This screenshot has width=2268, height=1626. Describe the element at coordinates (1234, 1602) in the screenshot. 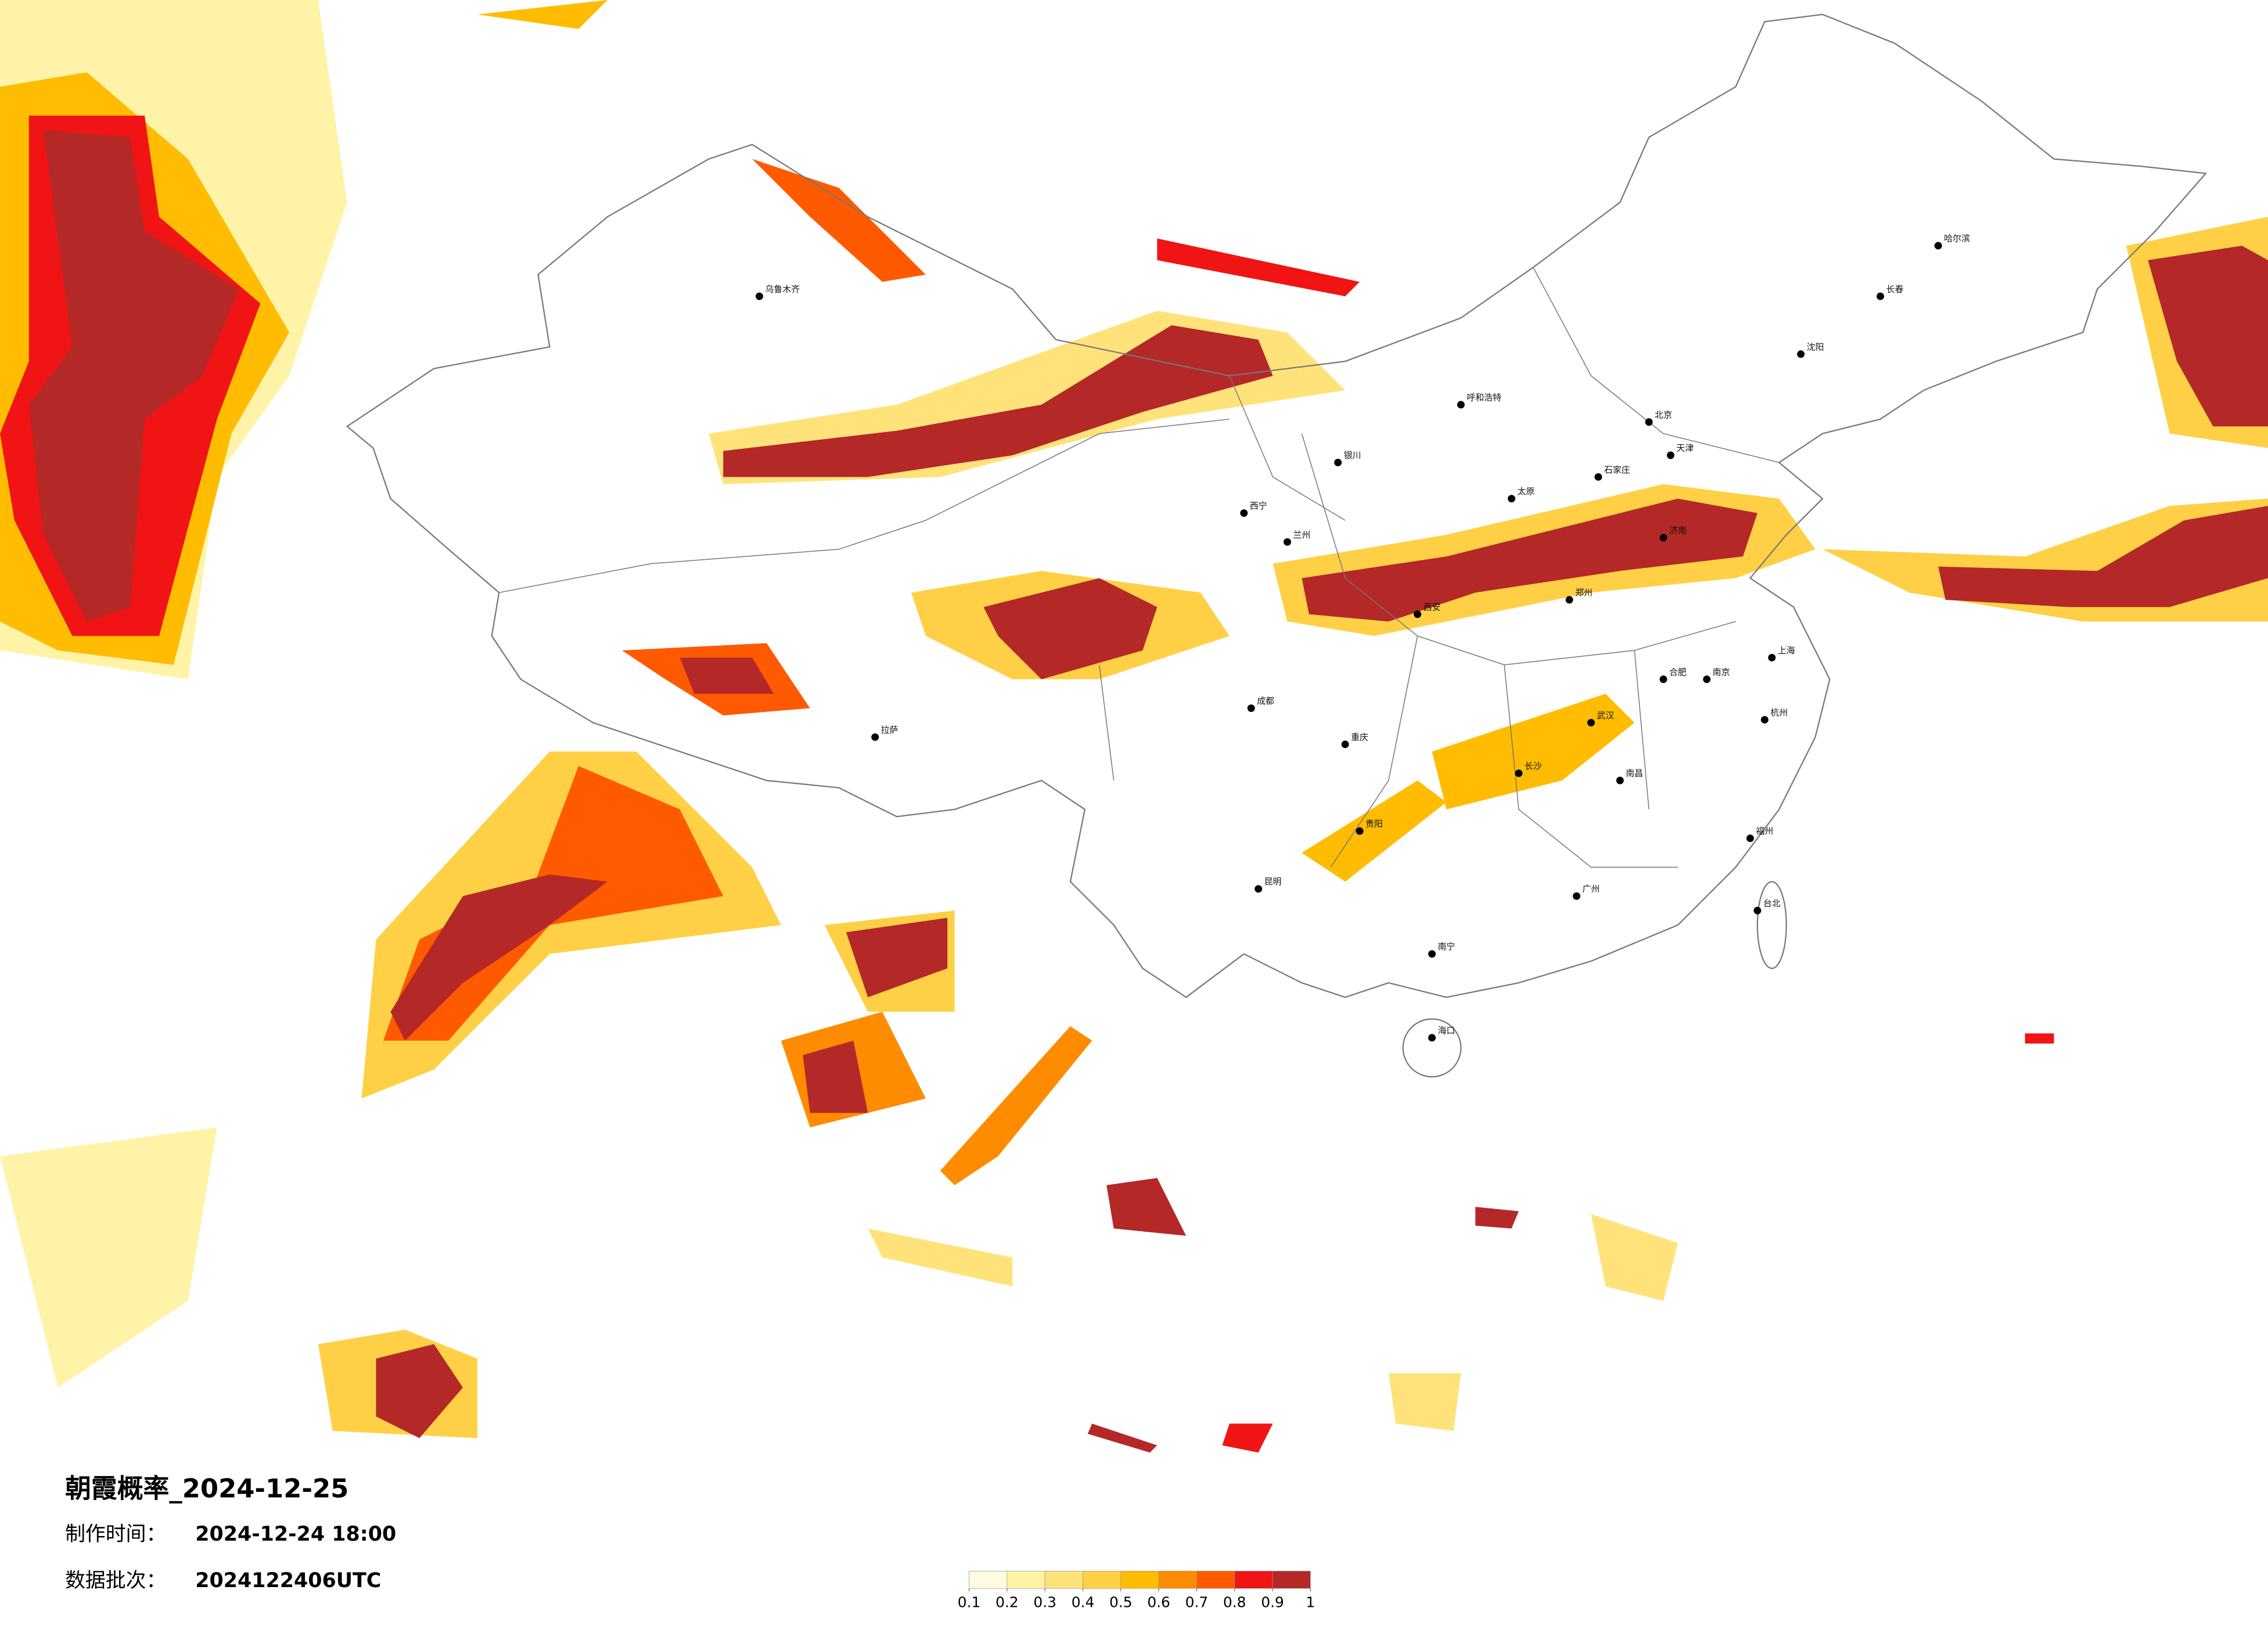

I see `colorbar-label: 0.8` at that location.